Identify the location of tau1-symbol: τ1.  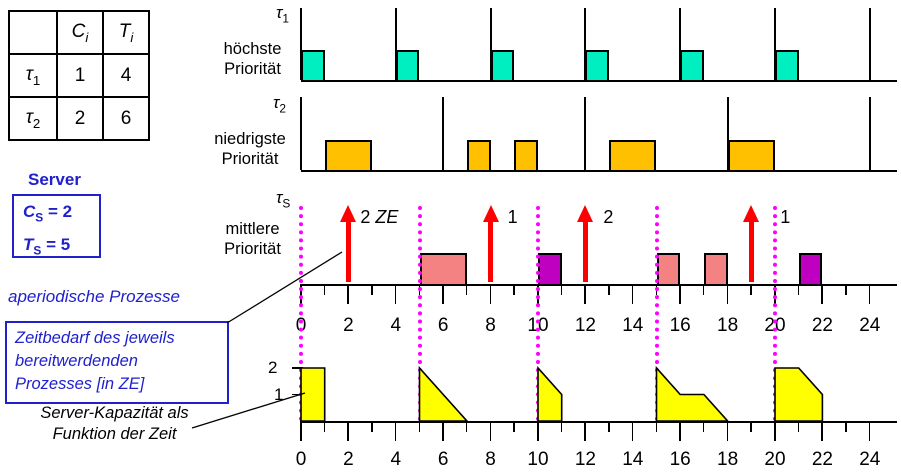
(282, 14).